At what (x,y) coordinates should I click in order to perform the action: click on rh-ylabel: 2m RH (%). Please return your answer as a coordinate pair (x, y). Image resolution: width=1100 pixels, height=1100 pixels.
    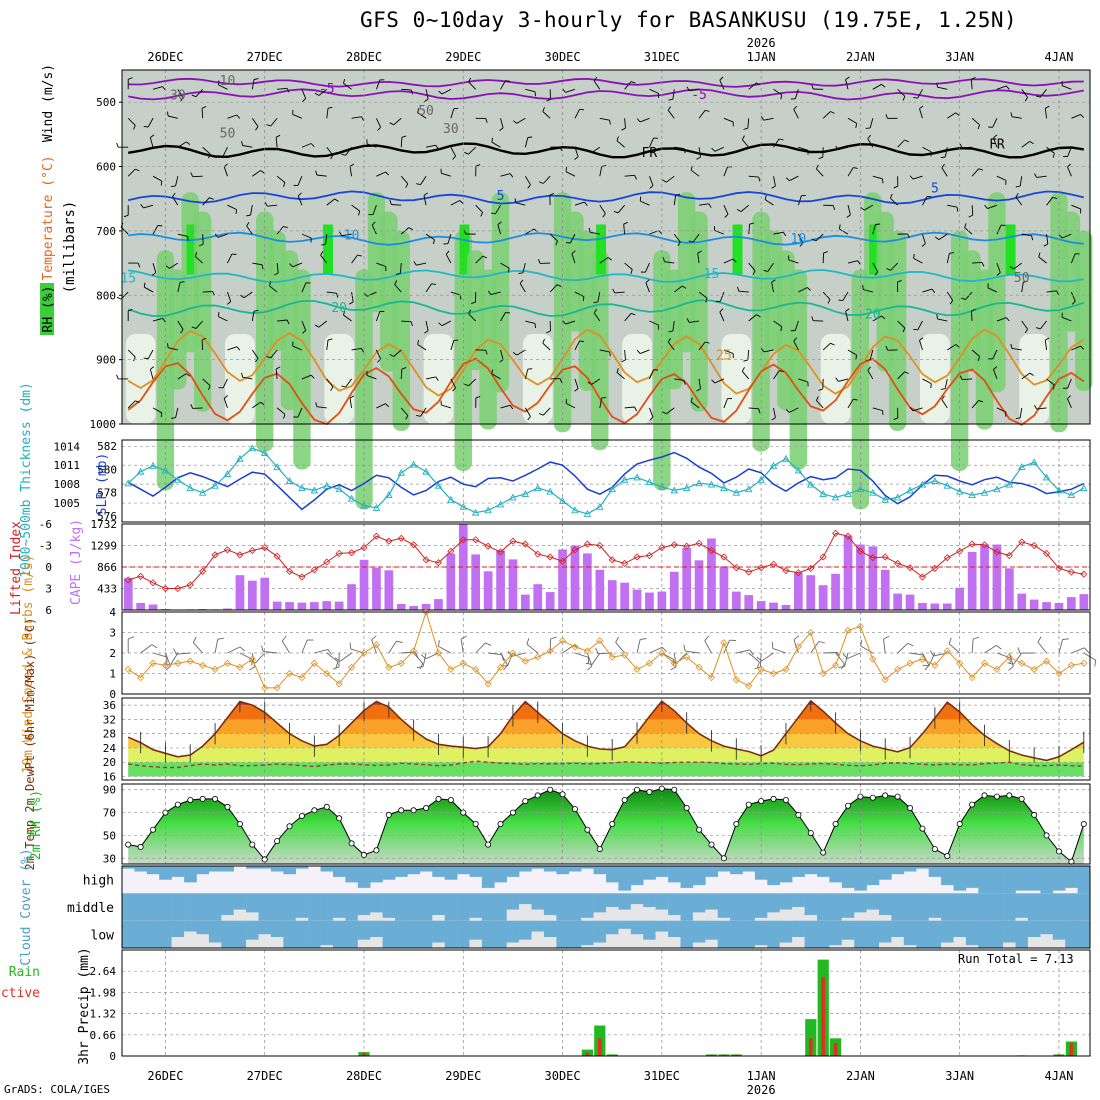
    Looking at the image, I should click on (36, 825).